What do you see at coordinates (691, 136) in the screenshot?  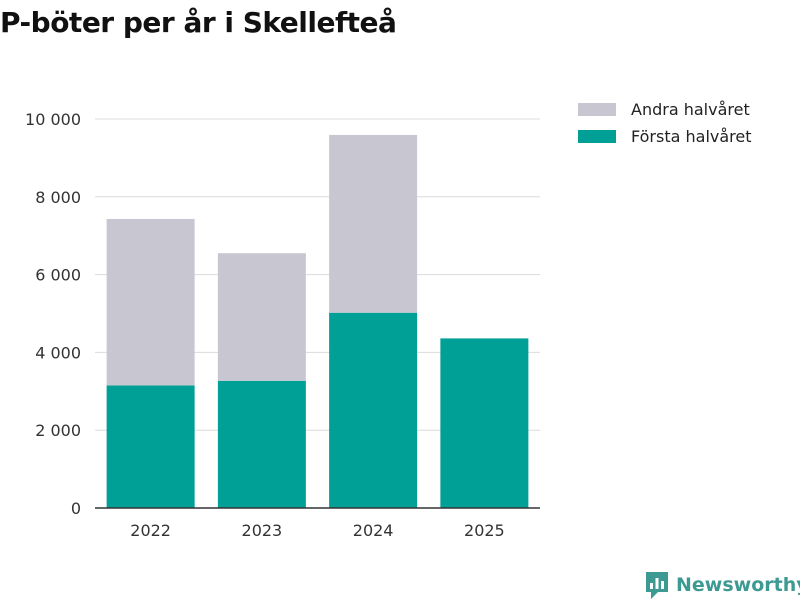 I see `legend-label-forsta: Första halvåret` at bounding box center [691, 136].